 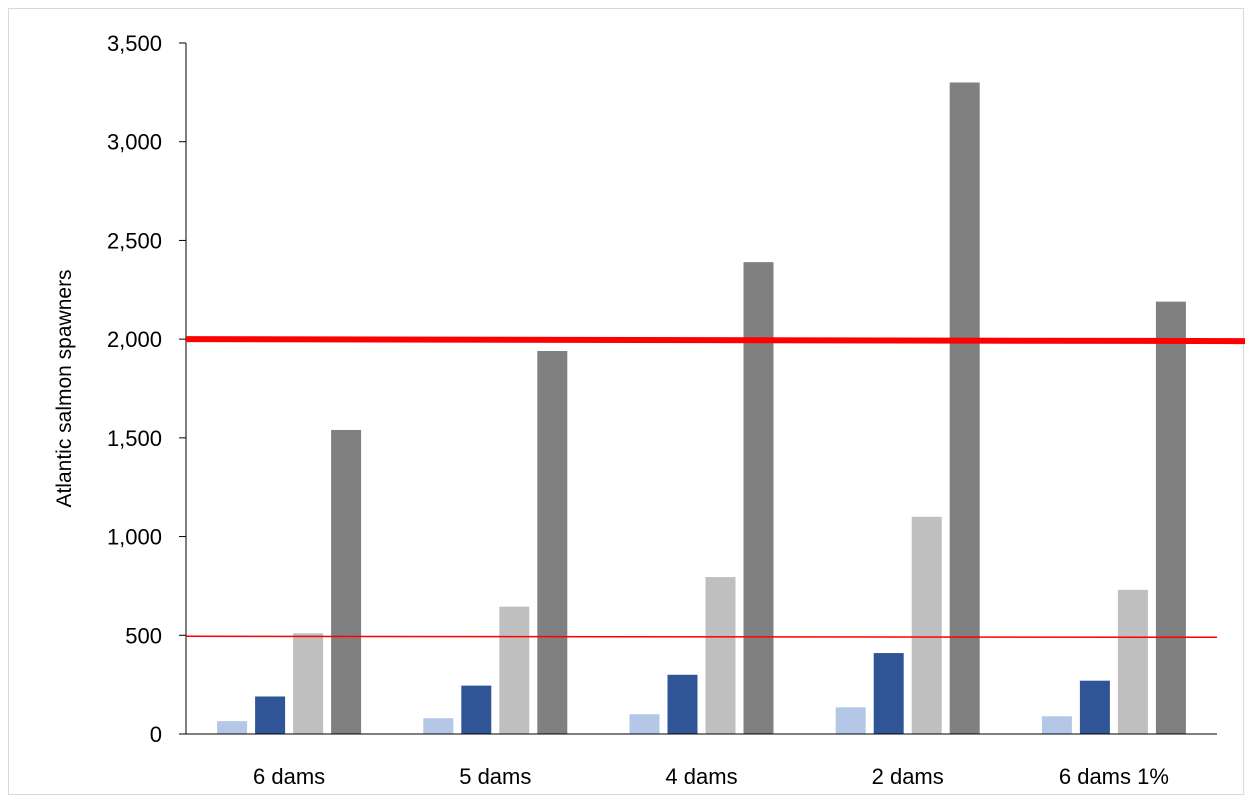 What do you see at coordinates (156, 734) in the screenshot?
I see `y-tick-label: 0` at bounding box center [156, 734].